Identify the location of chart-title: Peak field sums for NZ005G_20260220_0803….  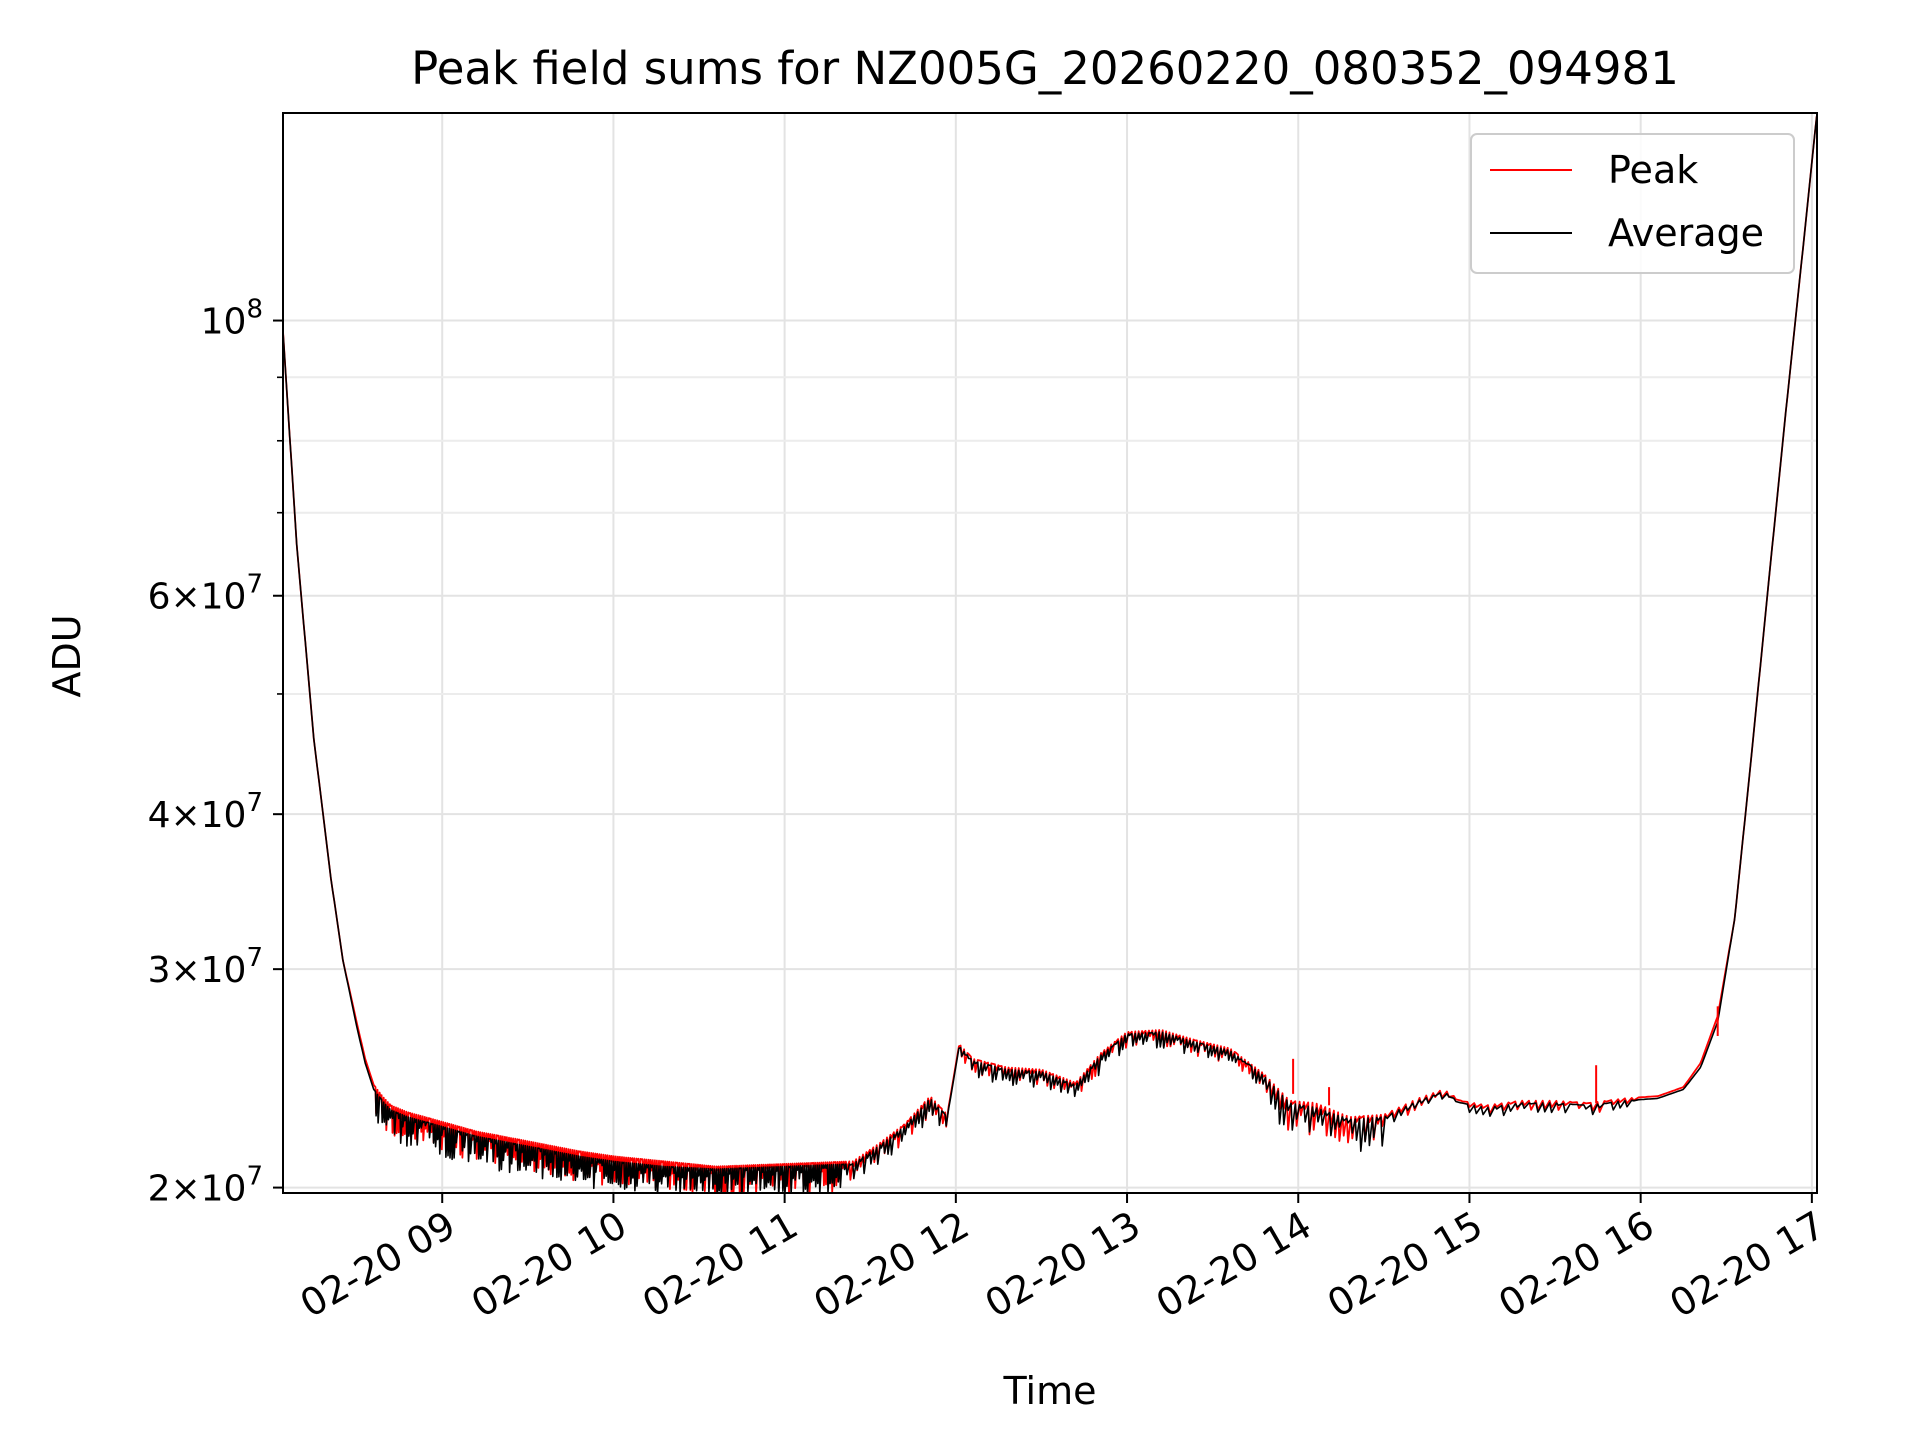
(1045, 68).